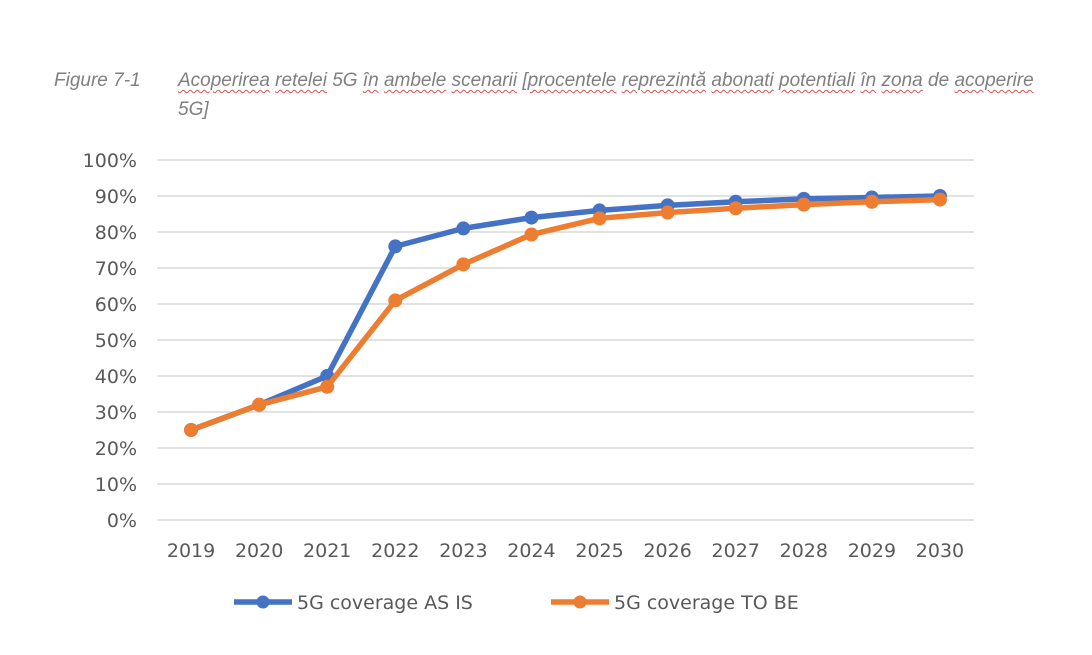  Describe the element at coordinates (667, 551) in the screenshot. I see `x-tick-label: 2026` at that location.